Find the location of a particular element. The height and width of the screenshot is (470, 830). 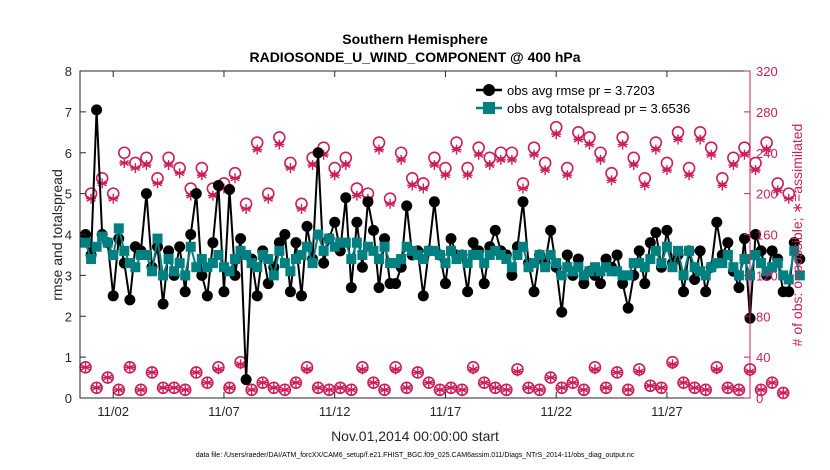

y2-tick-label: 0 is located at coordinates (759, 398).